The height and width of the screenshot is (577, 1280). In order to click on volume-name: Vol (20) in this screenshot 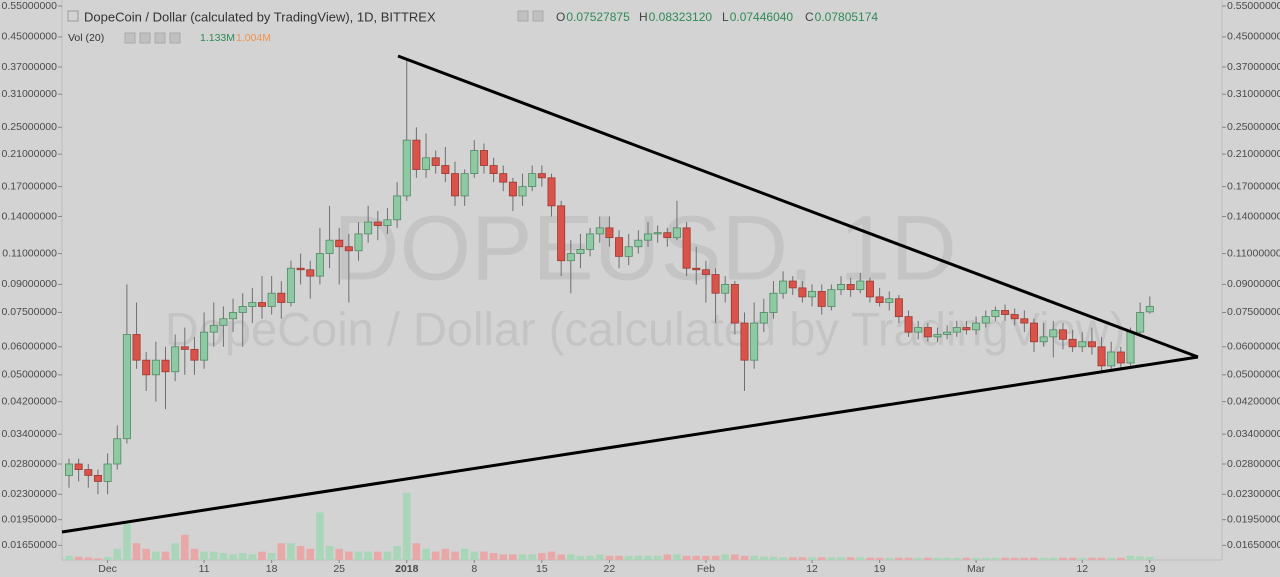, I will do `click(86, 38)`.